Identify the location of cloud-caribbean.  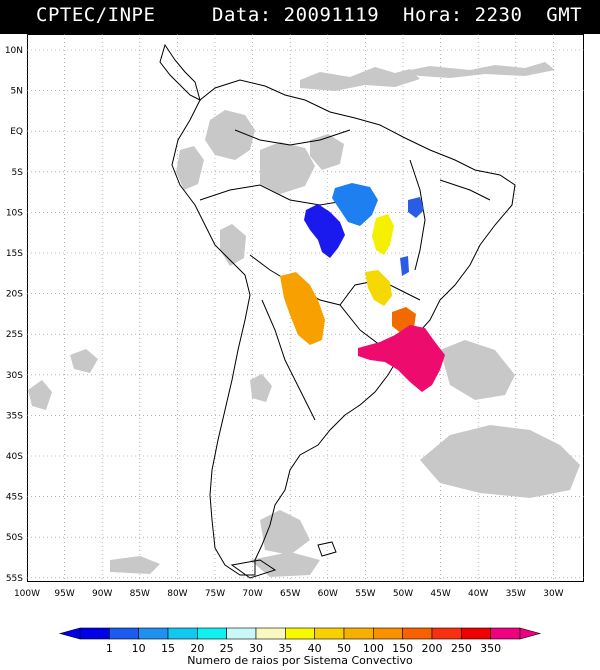
(477, 70).